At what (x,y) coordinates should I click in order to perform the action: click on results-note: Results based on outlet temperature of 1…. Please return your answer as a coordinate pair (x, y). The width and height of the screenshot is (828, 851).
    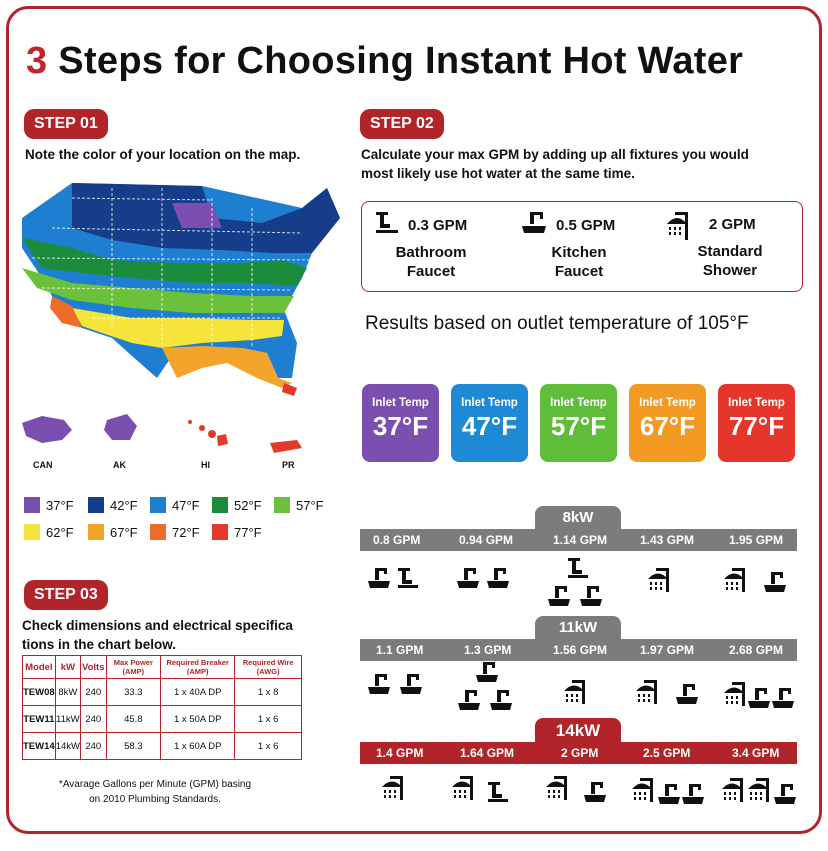
    Looking at the image, I should click on (557, 323).